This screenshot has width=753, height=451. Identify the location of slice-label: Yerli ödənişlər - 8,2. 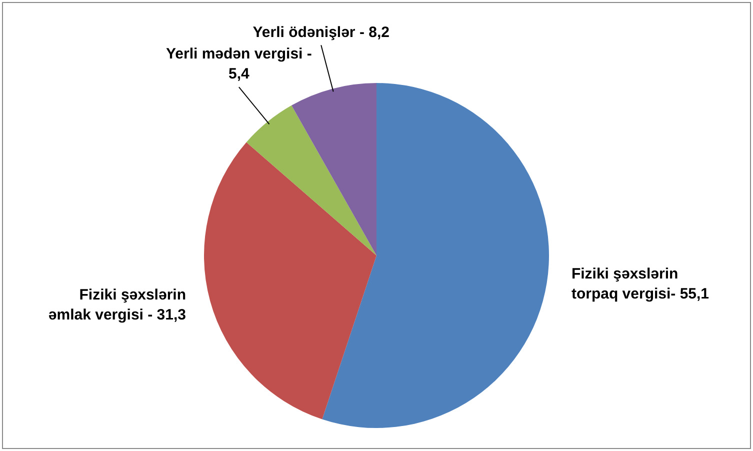
(321, 32).